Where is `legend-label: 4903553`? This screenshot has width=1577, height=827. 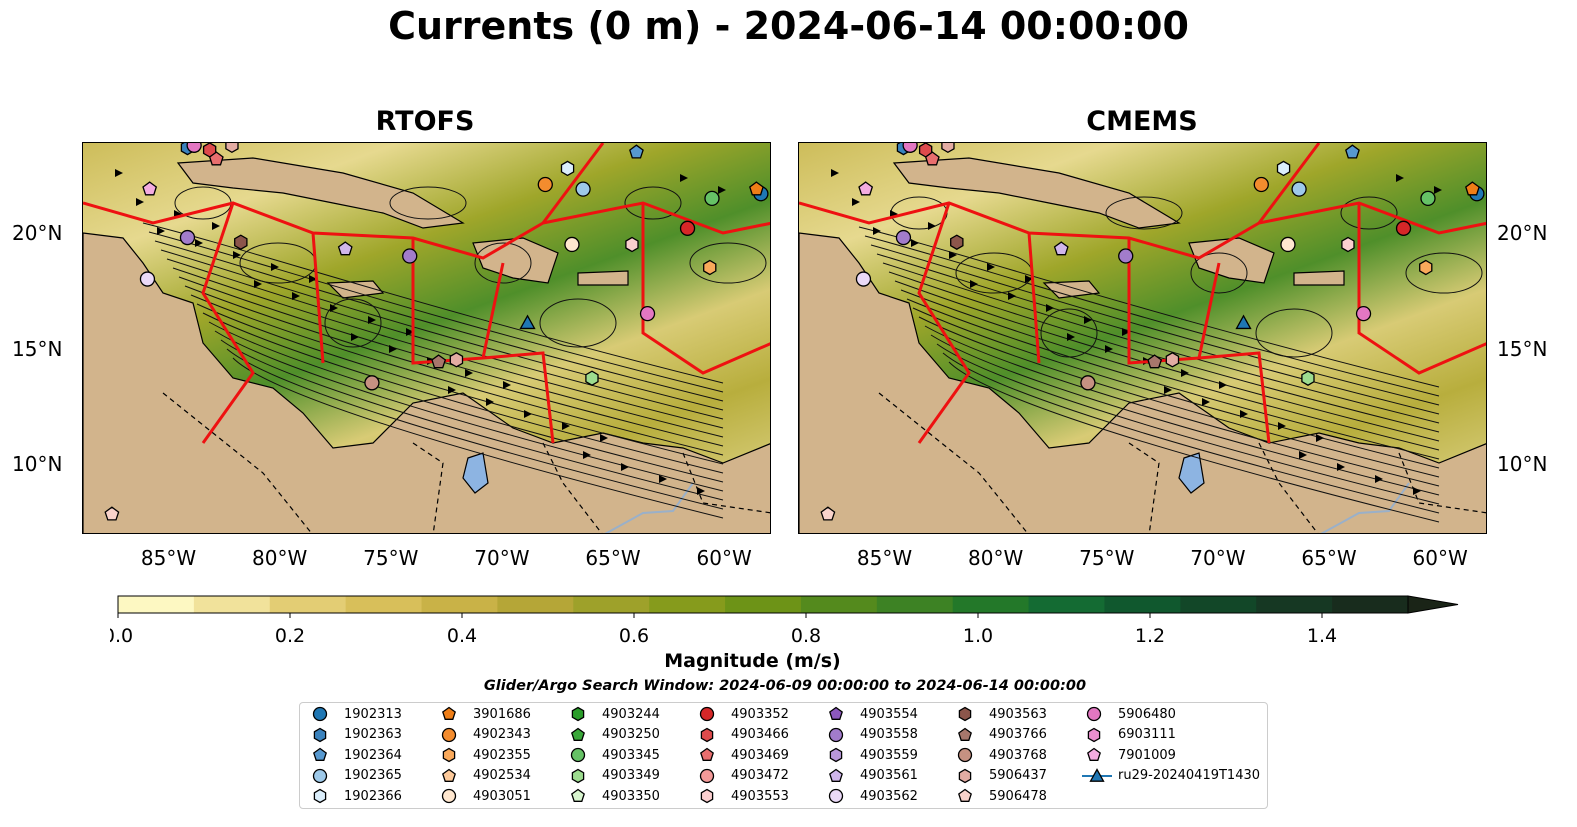 legend-label: 4903553 is located at coordinates (760, 796).